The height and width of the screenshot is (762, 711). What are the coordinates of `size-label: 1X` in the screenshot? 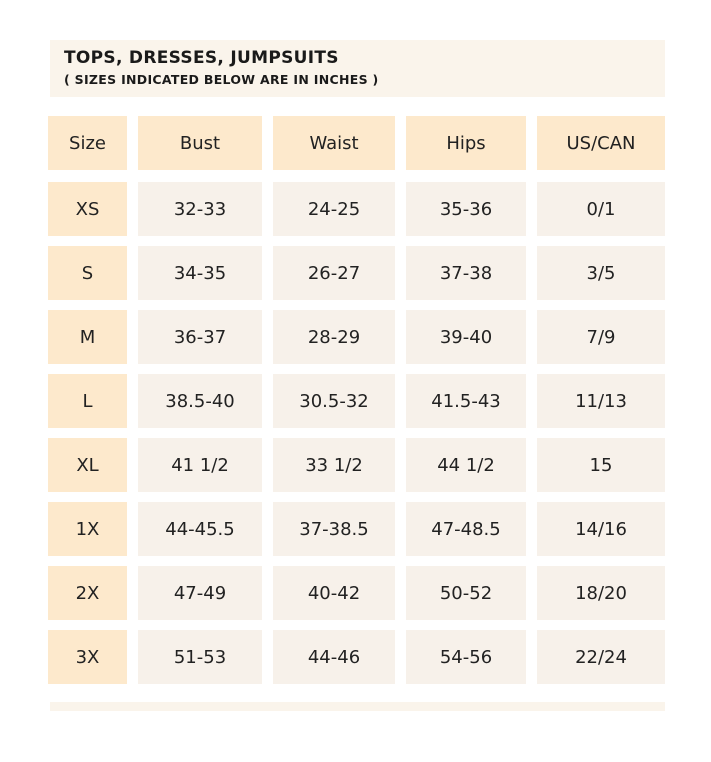 It's located at (87, 529).